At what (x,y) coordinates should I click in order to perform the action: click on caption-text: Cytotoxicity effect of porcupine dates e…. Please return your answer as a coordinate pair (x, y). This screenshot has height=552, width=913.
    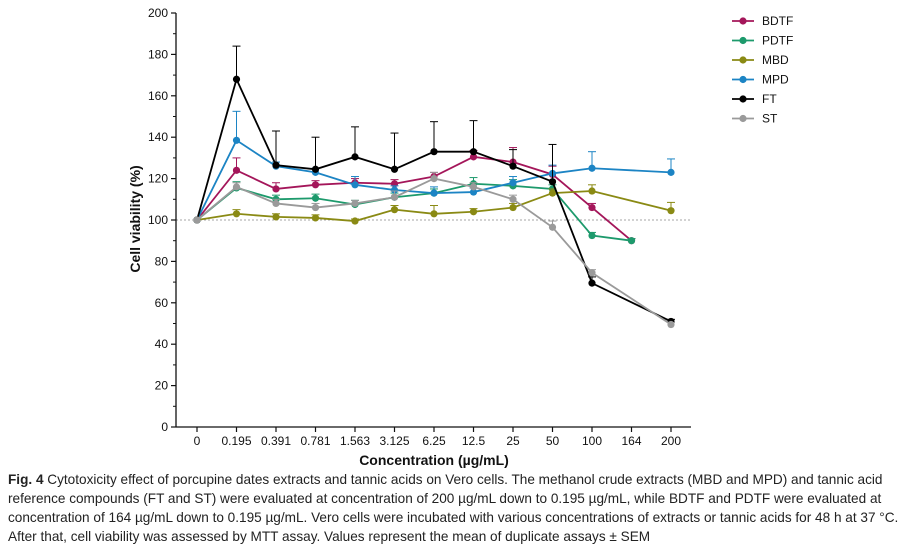
    Looking at the image, I should click on (453, 508).